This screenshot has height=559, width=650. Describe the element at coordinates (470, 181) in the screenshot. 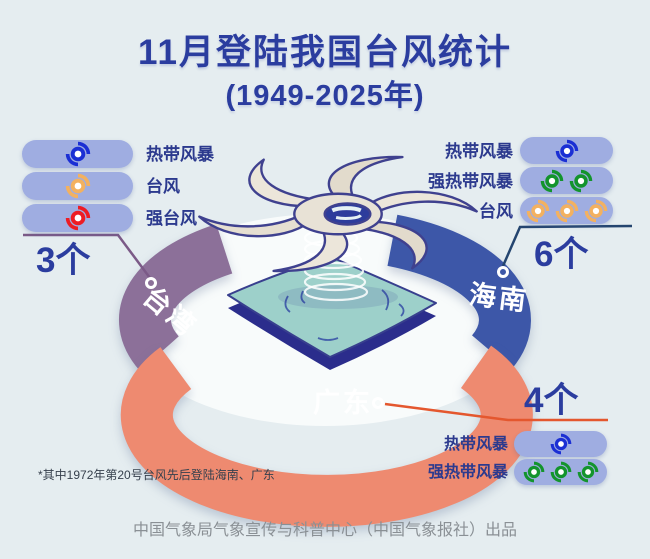

I see `legend-label-hainan-1: 强热带风暴` at that location.